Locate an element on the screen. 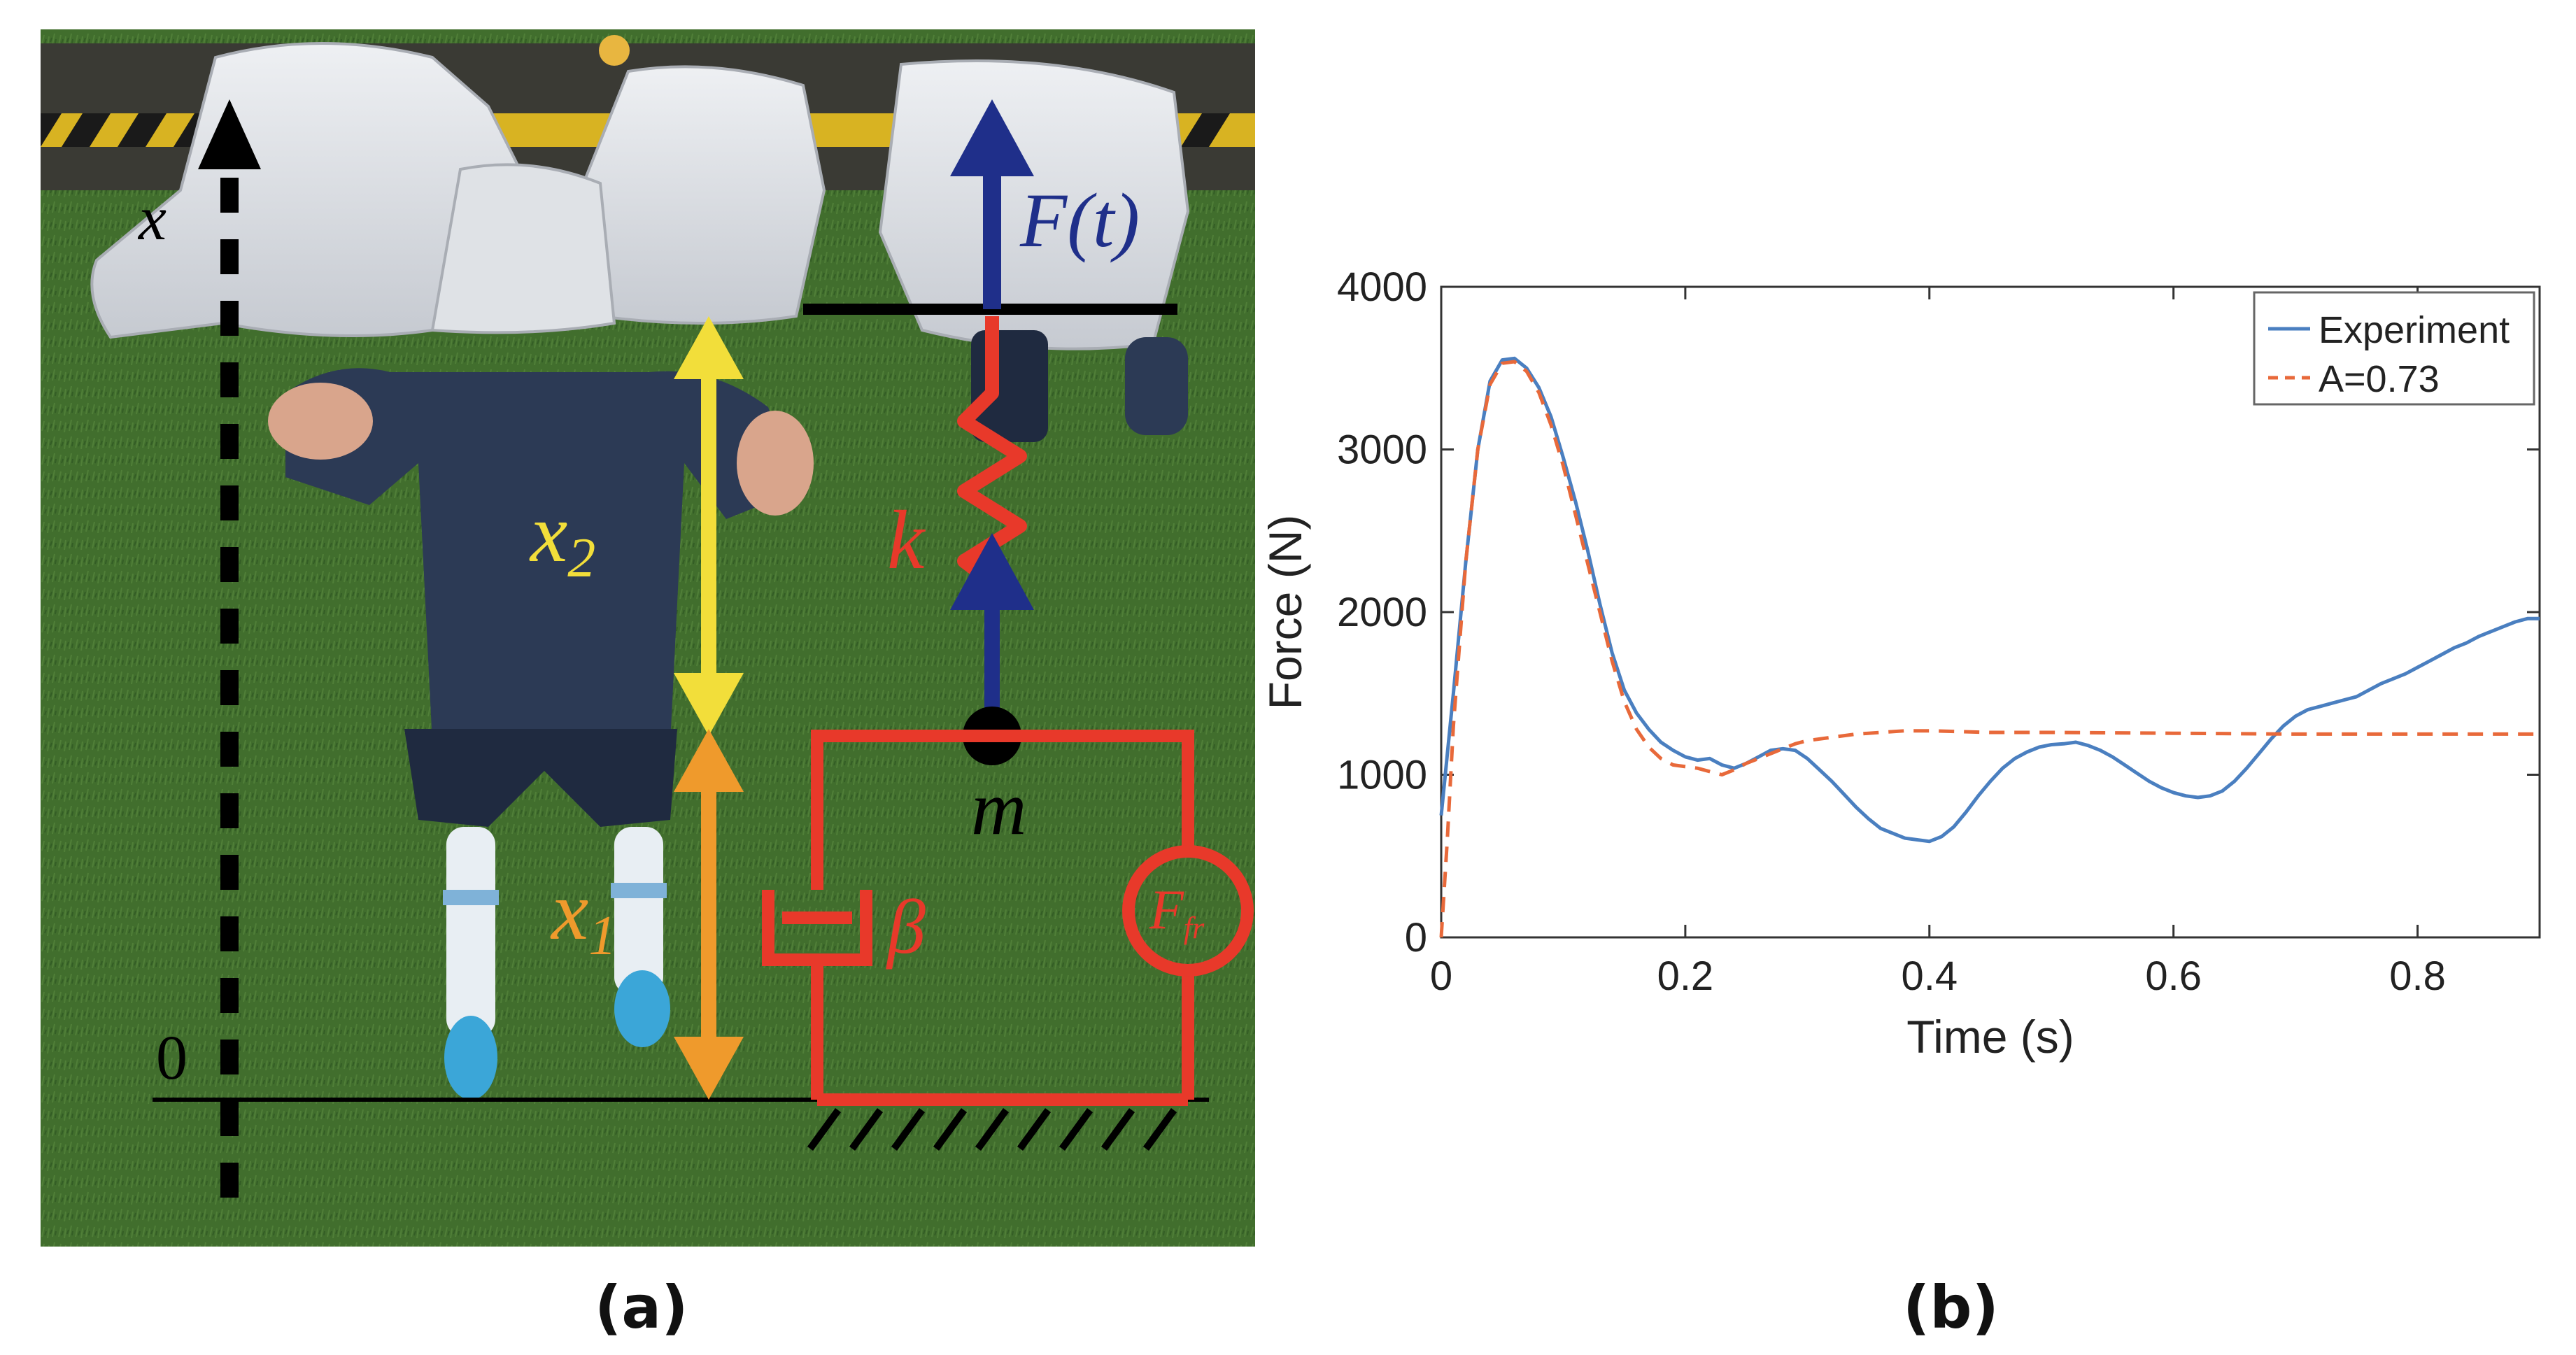  x-tick-label: 0.2 is located at coordinates (1686, 976).